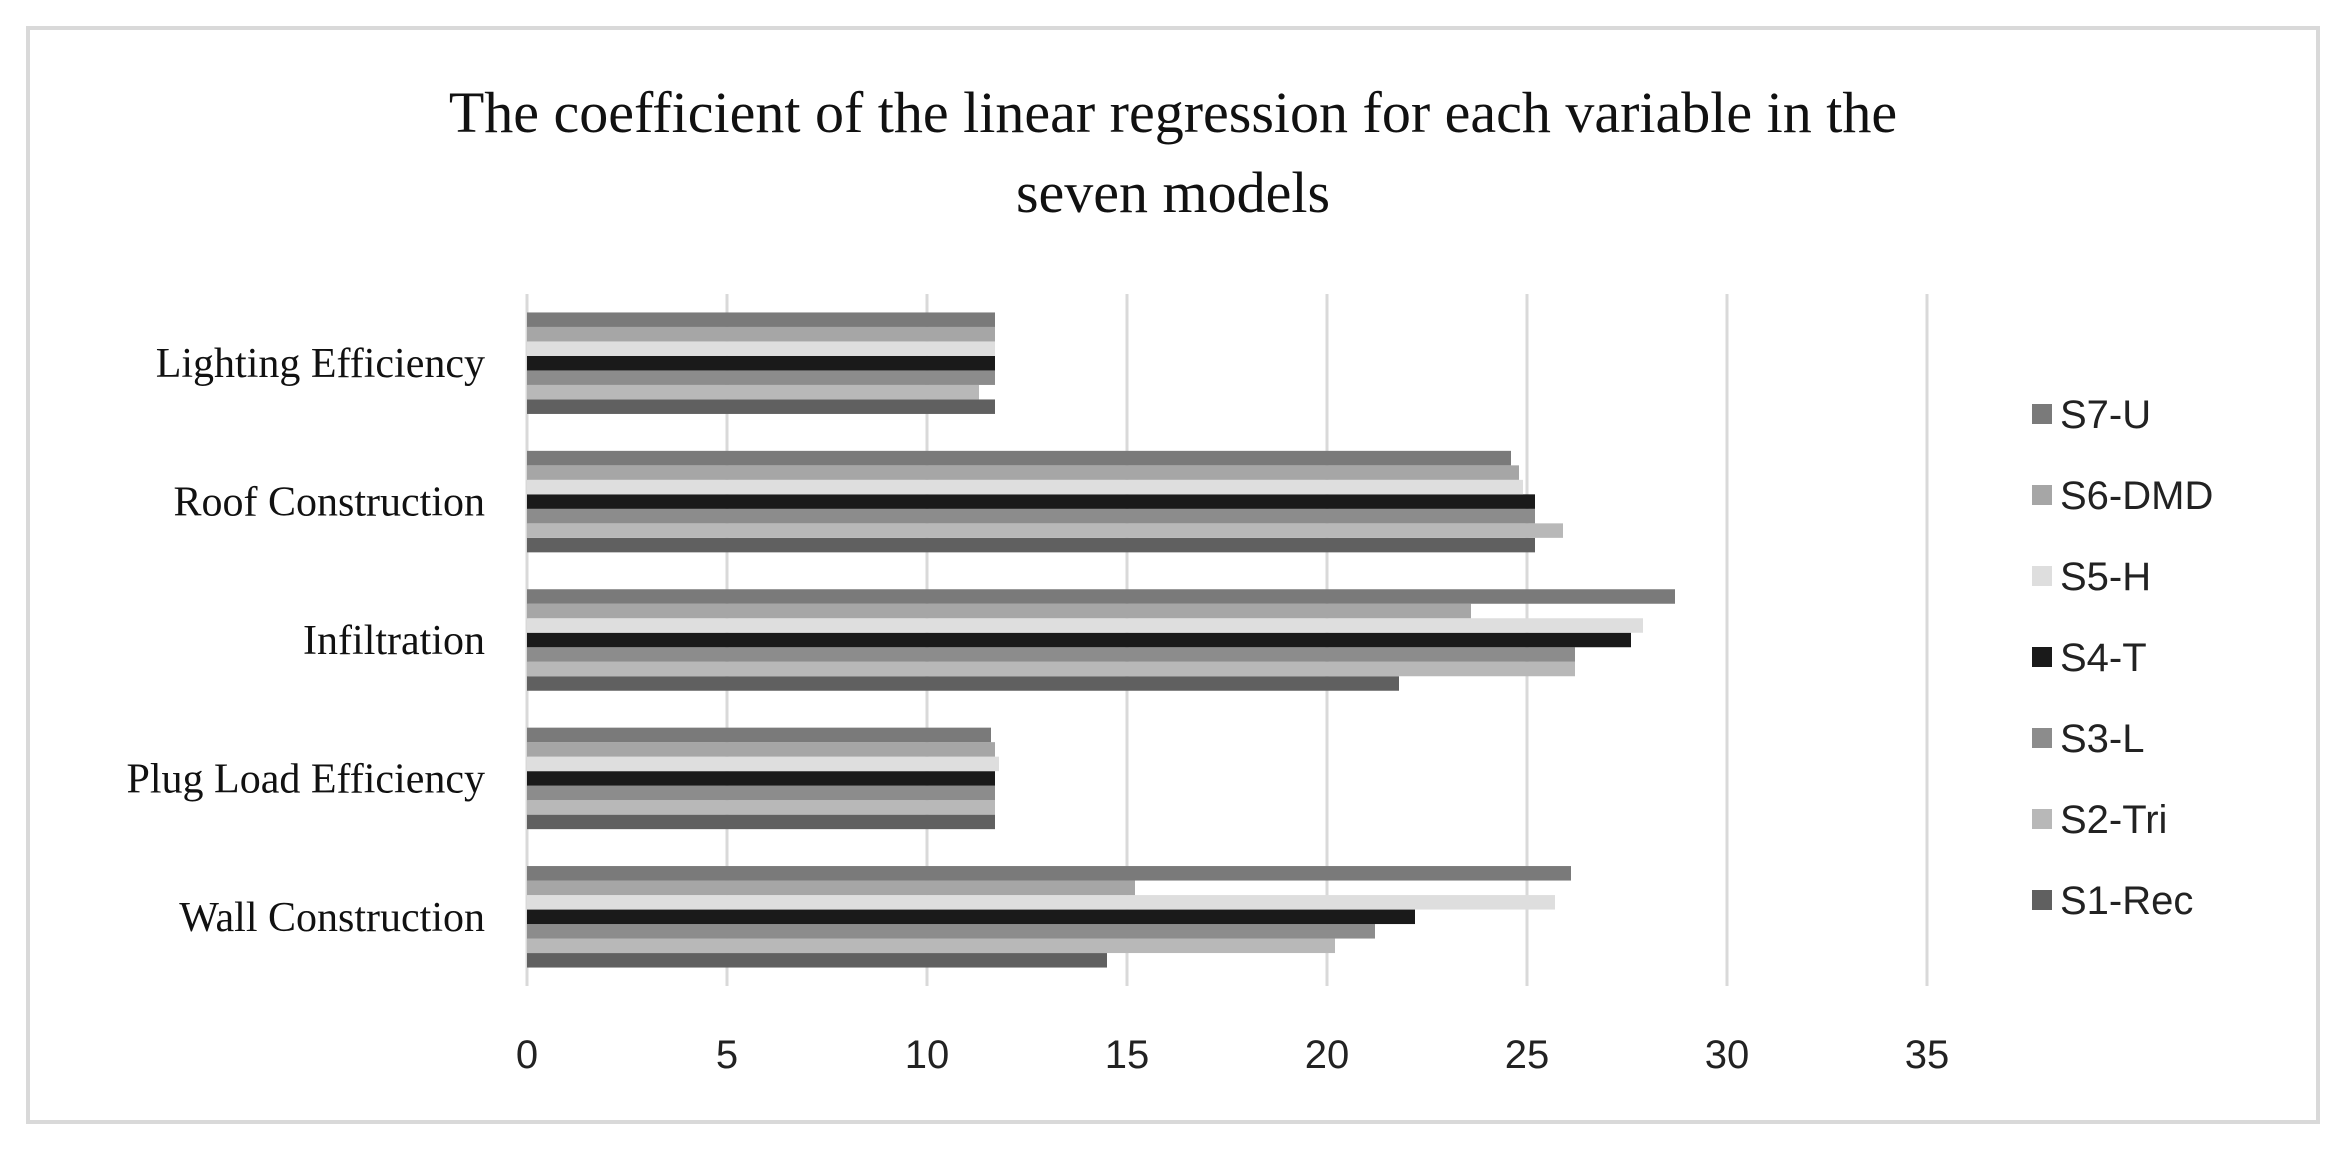 The height and width of the screenshot is (1152, 2352). What do you see at coordinates (527, 1055) in the screenshot?
I see `x-tick-label-0: 0` at bounding box center [527, 1055].